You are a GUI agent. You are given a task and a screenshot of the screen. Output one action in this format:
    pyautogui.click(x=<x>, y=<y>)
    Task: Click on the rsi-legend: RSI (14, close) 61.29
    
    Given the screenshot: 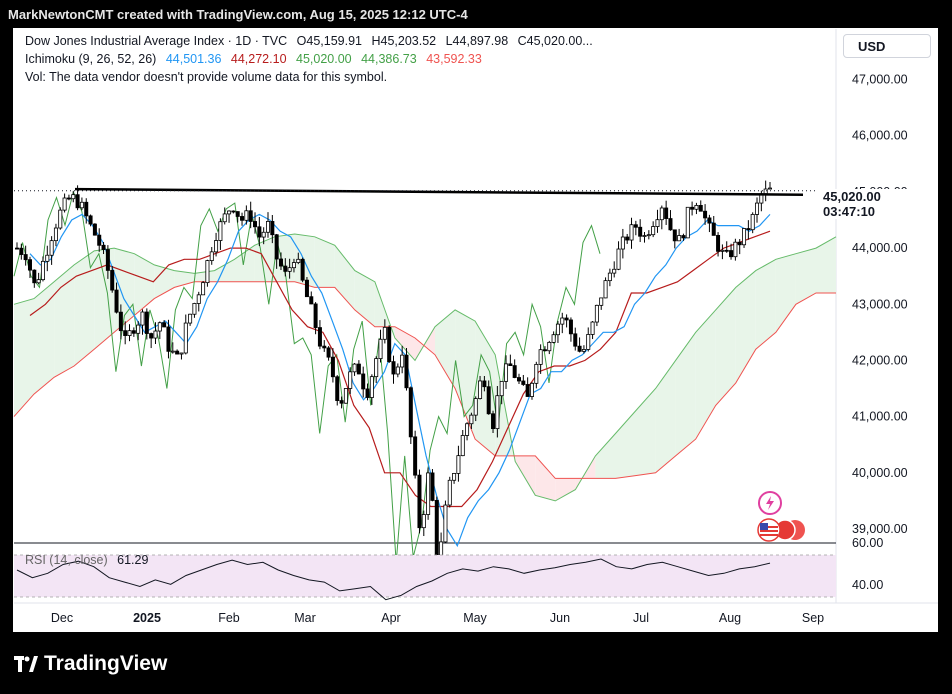 What is the action you would take?
    pyautogui.click(x=89, y=560)
    